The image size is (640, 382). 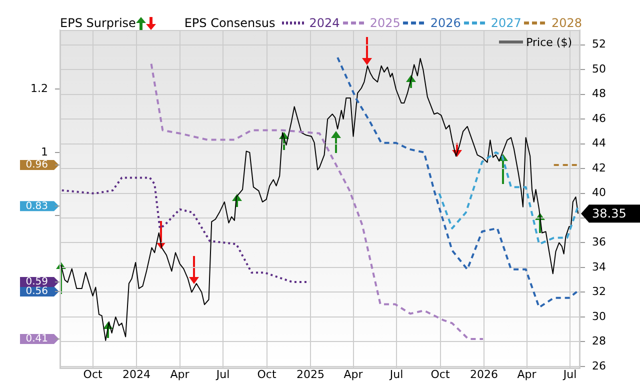 What do you see at coordinates (599, 193) in the screenshot?
I see `y2-tick-label: 40` at bounding box center [599, 193].